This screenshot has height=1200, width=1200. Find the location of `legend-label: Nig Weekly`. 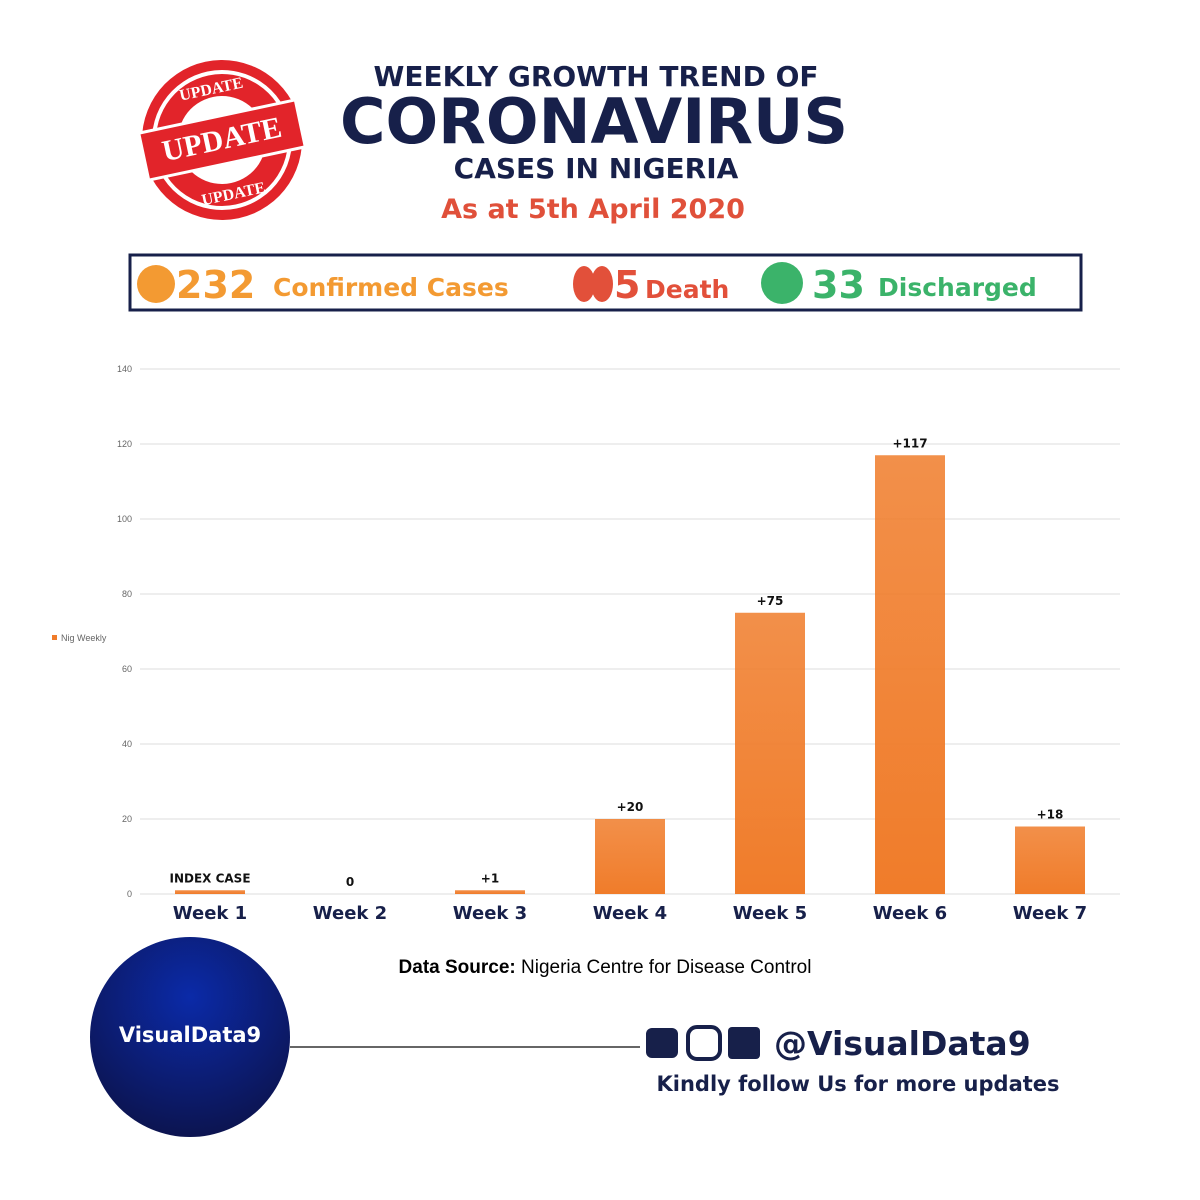

legend-label: Nig Weekly is located at coordinates (84, 638).